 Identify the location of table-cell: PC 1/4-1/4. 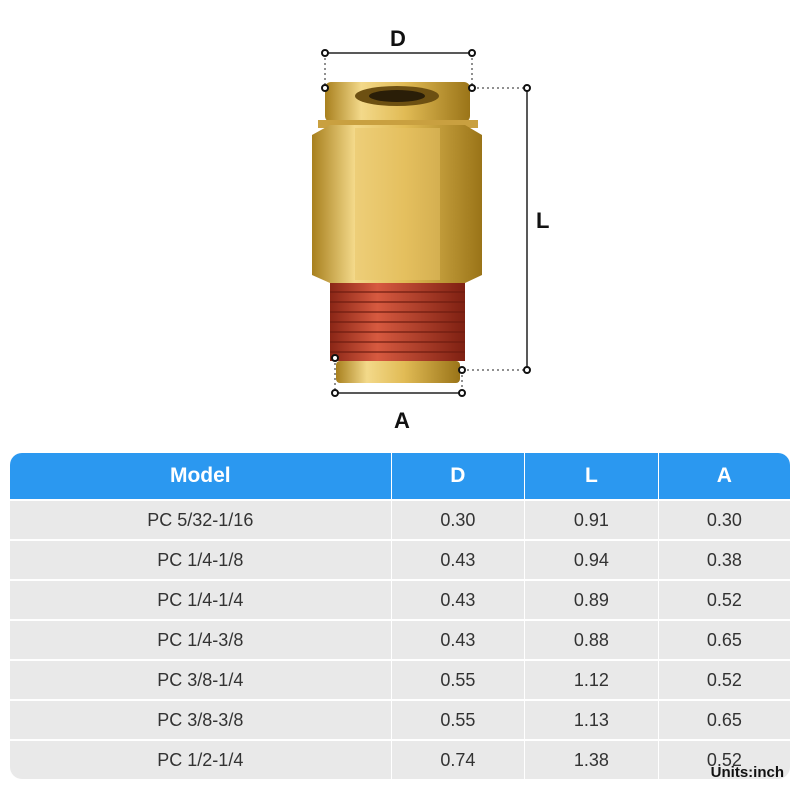
(201, 599).